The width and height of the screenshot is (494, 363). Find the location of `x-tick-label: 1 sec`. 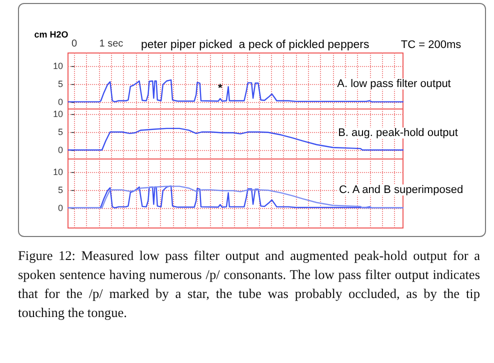

x-tick-label: 1 sec is located at coordinates (111, 44).